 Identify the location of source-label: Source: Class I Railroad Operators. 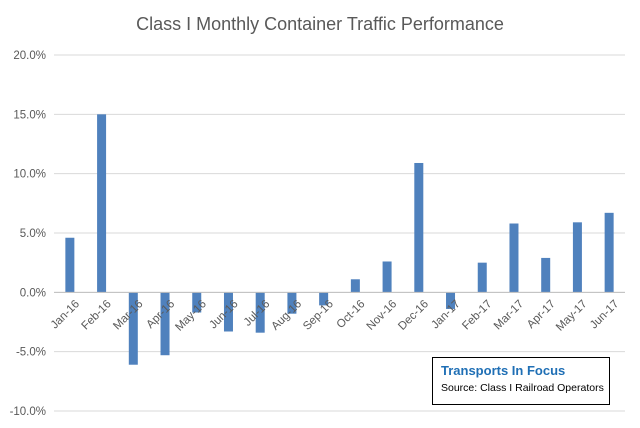
(522, 388).